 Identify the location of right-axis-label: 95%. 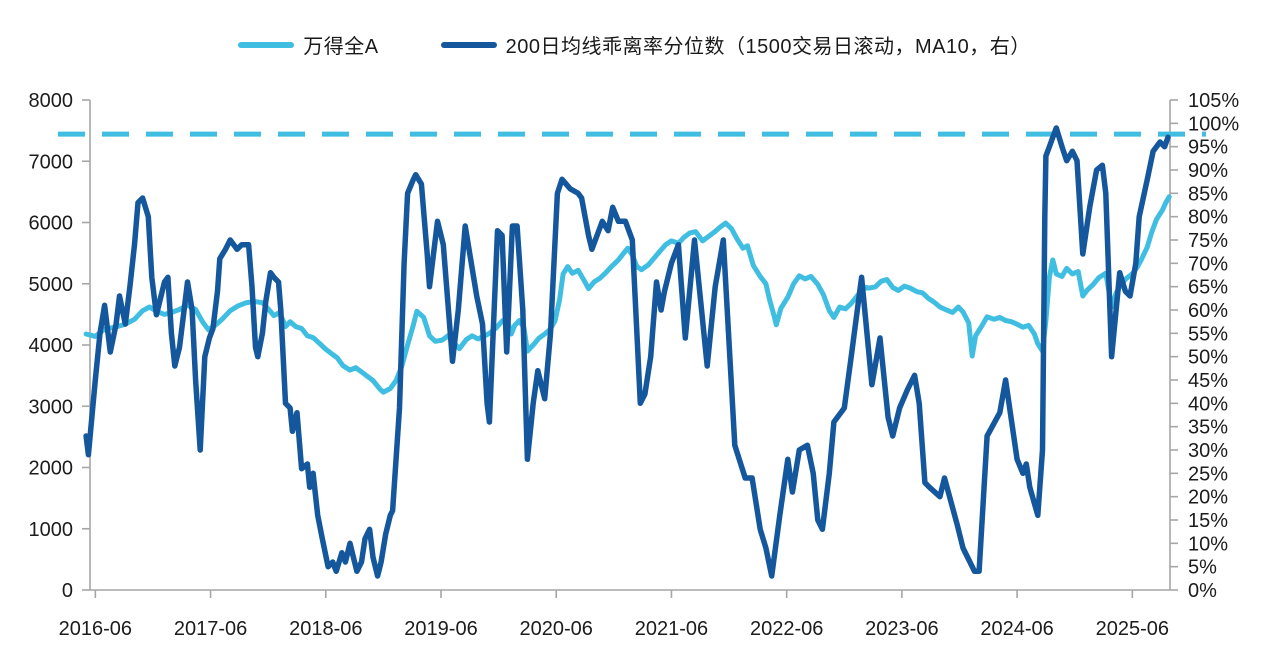
(1208, 148).